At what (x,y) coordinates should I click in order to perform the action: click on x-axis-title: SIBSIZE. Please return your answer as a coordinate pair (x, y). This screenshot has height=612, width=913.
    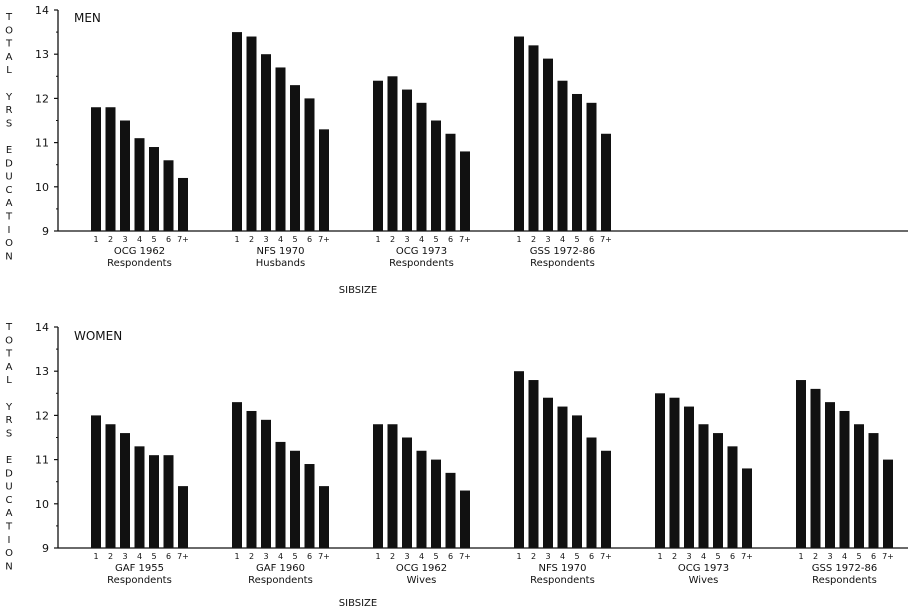
    Looking at the image, I should click on (358, 603).